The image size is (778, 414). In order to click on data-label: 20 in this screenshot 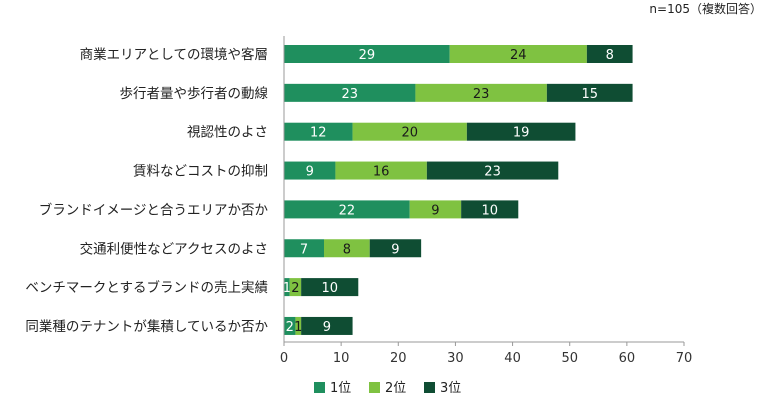, I will do `click(409, 133)`.